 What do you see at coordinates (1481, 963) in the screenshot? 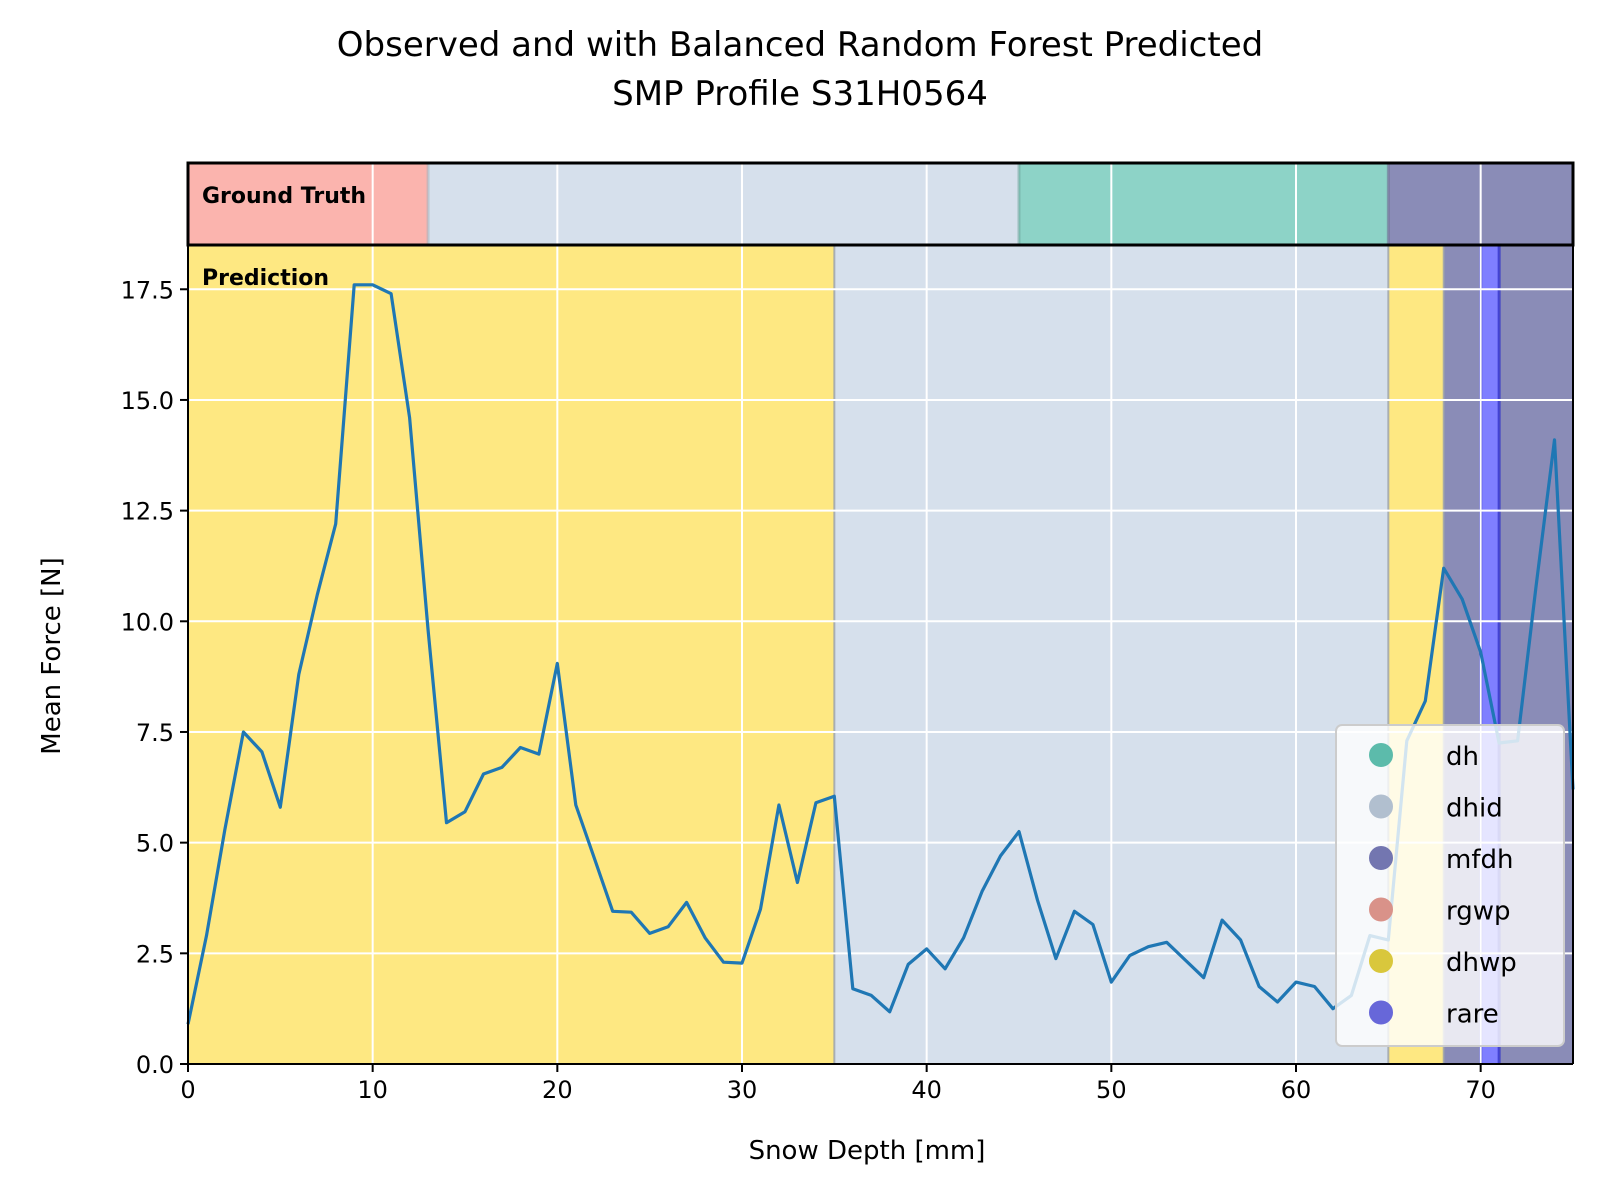
I see `legend-label-dhwp: dhwp` at bounding box center [1481, 963].